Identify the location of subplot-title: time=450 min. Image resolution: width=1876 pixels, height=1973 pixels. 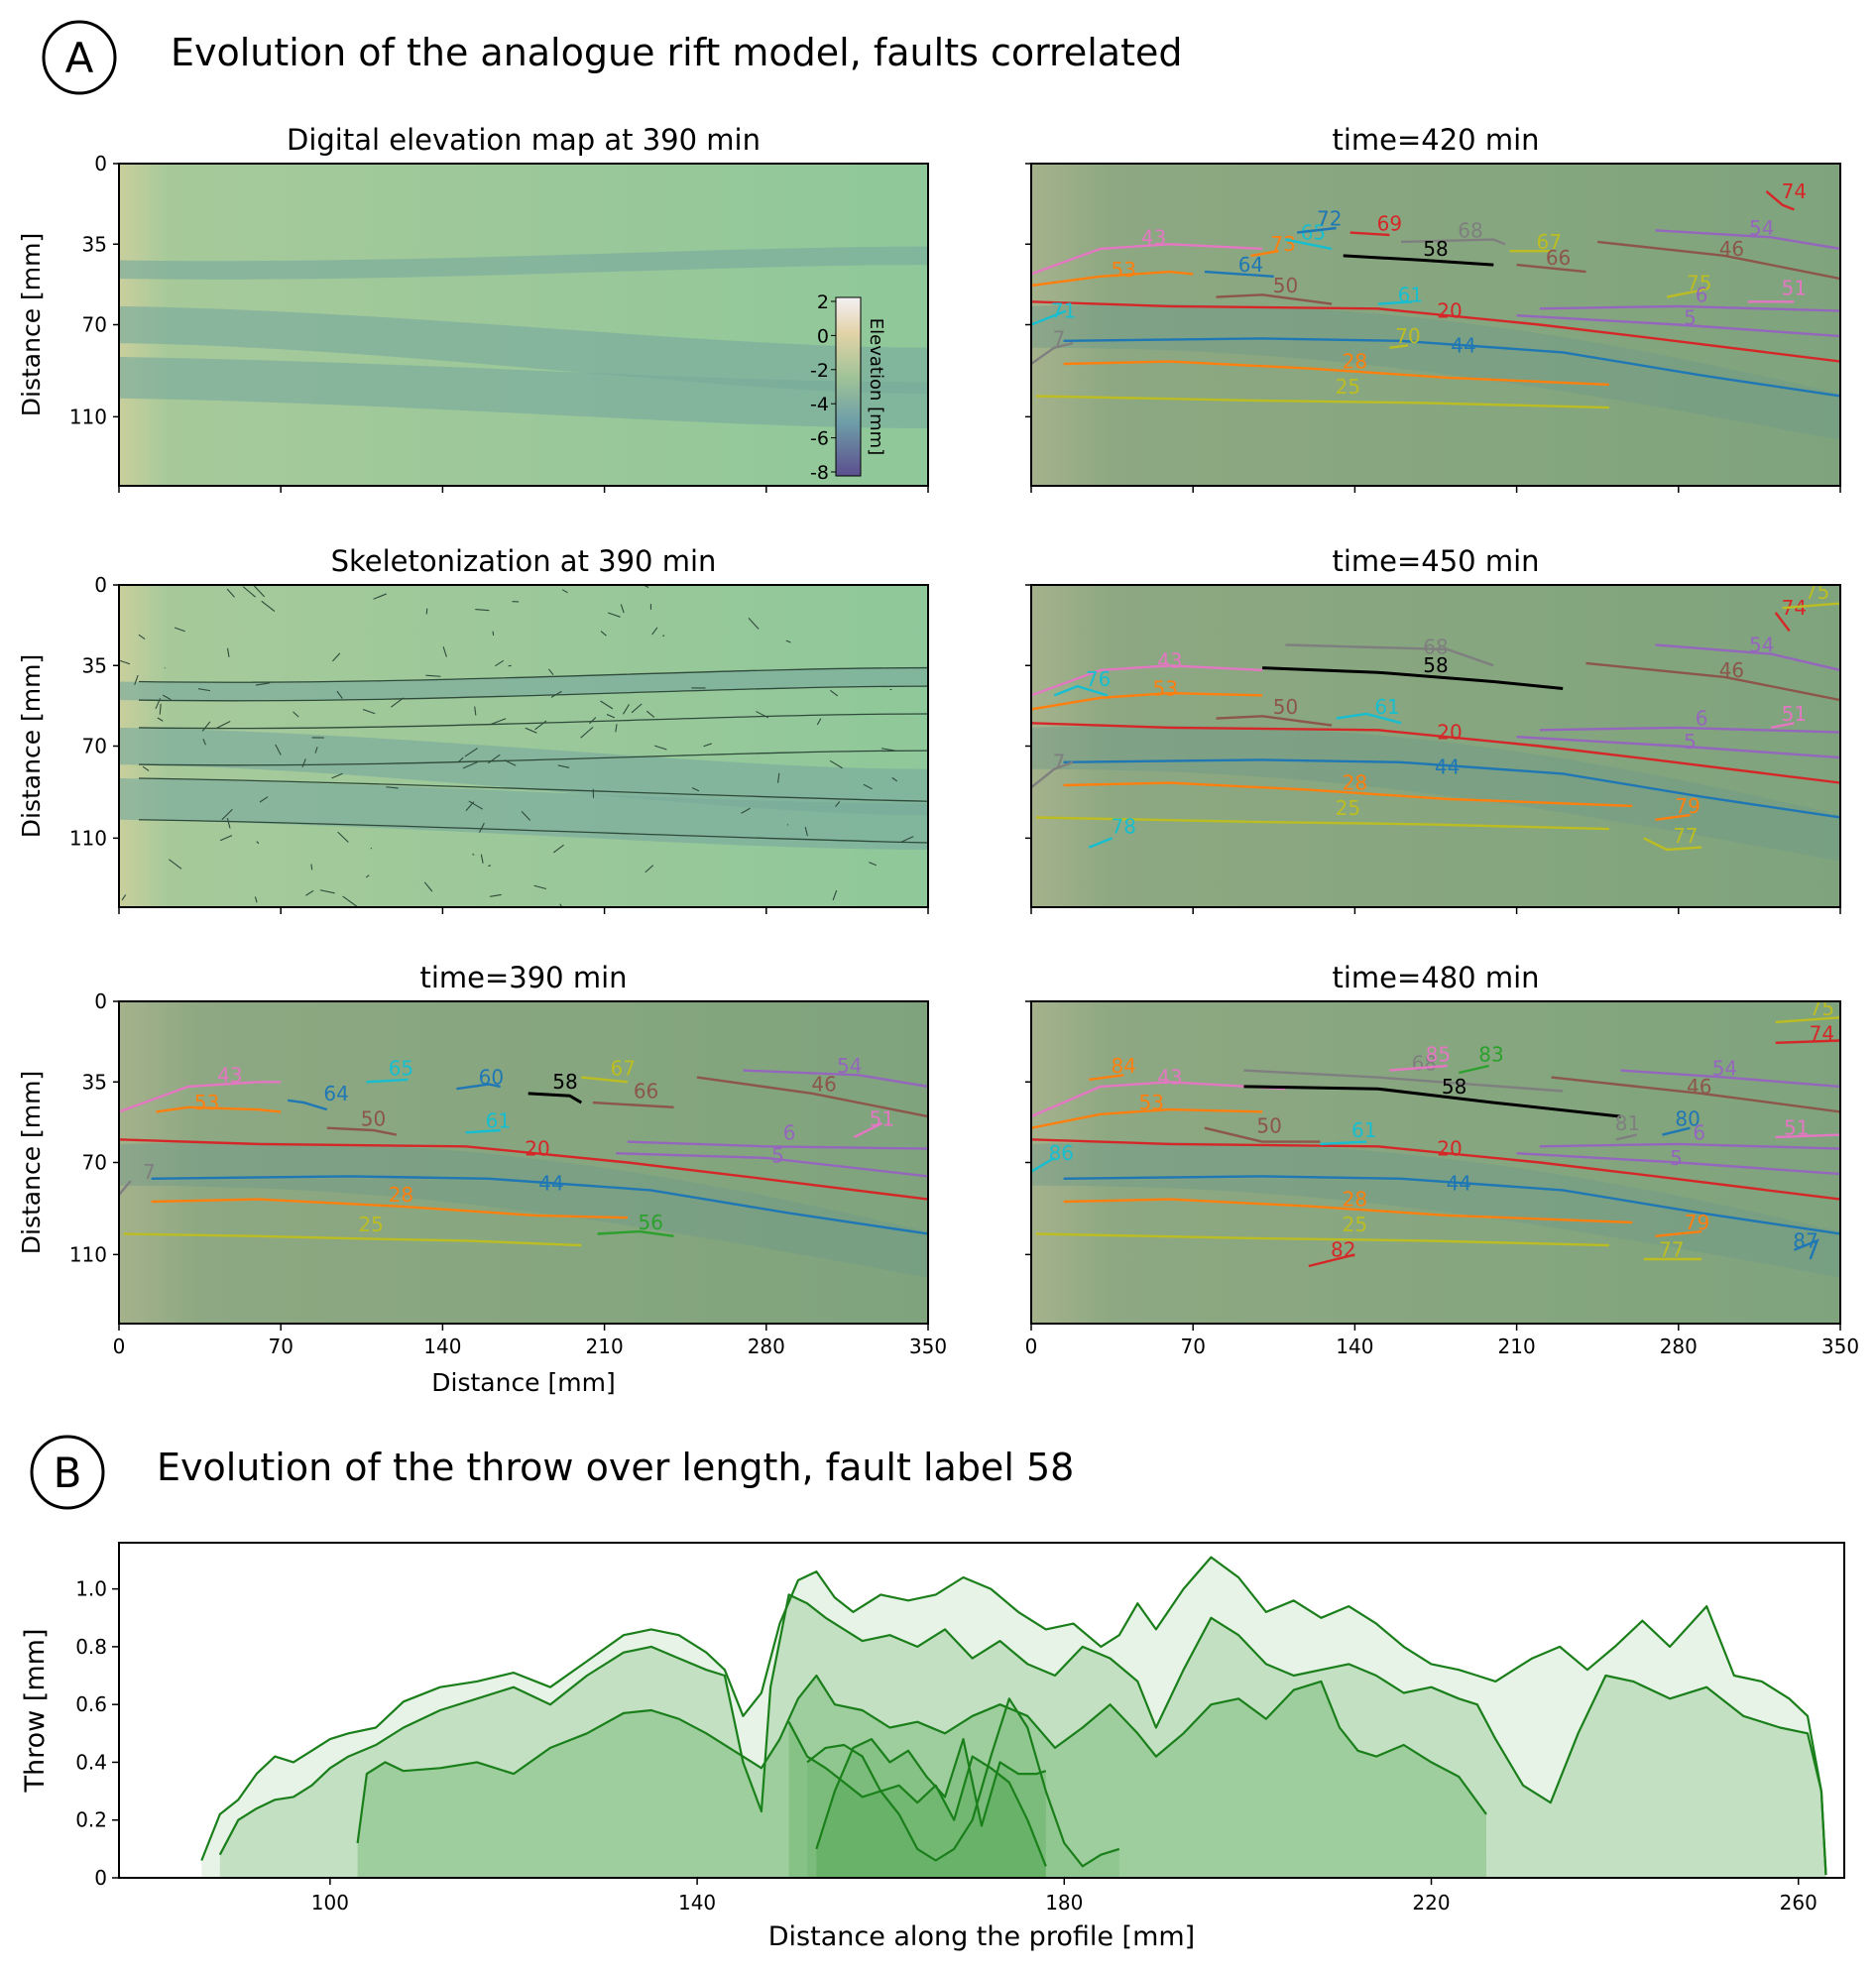
(1435, 561).